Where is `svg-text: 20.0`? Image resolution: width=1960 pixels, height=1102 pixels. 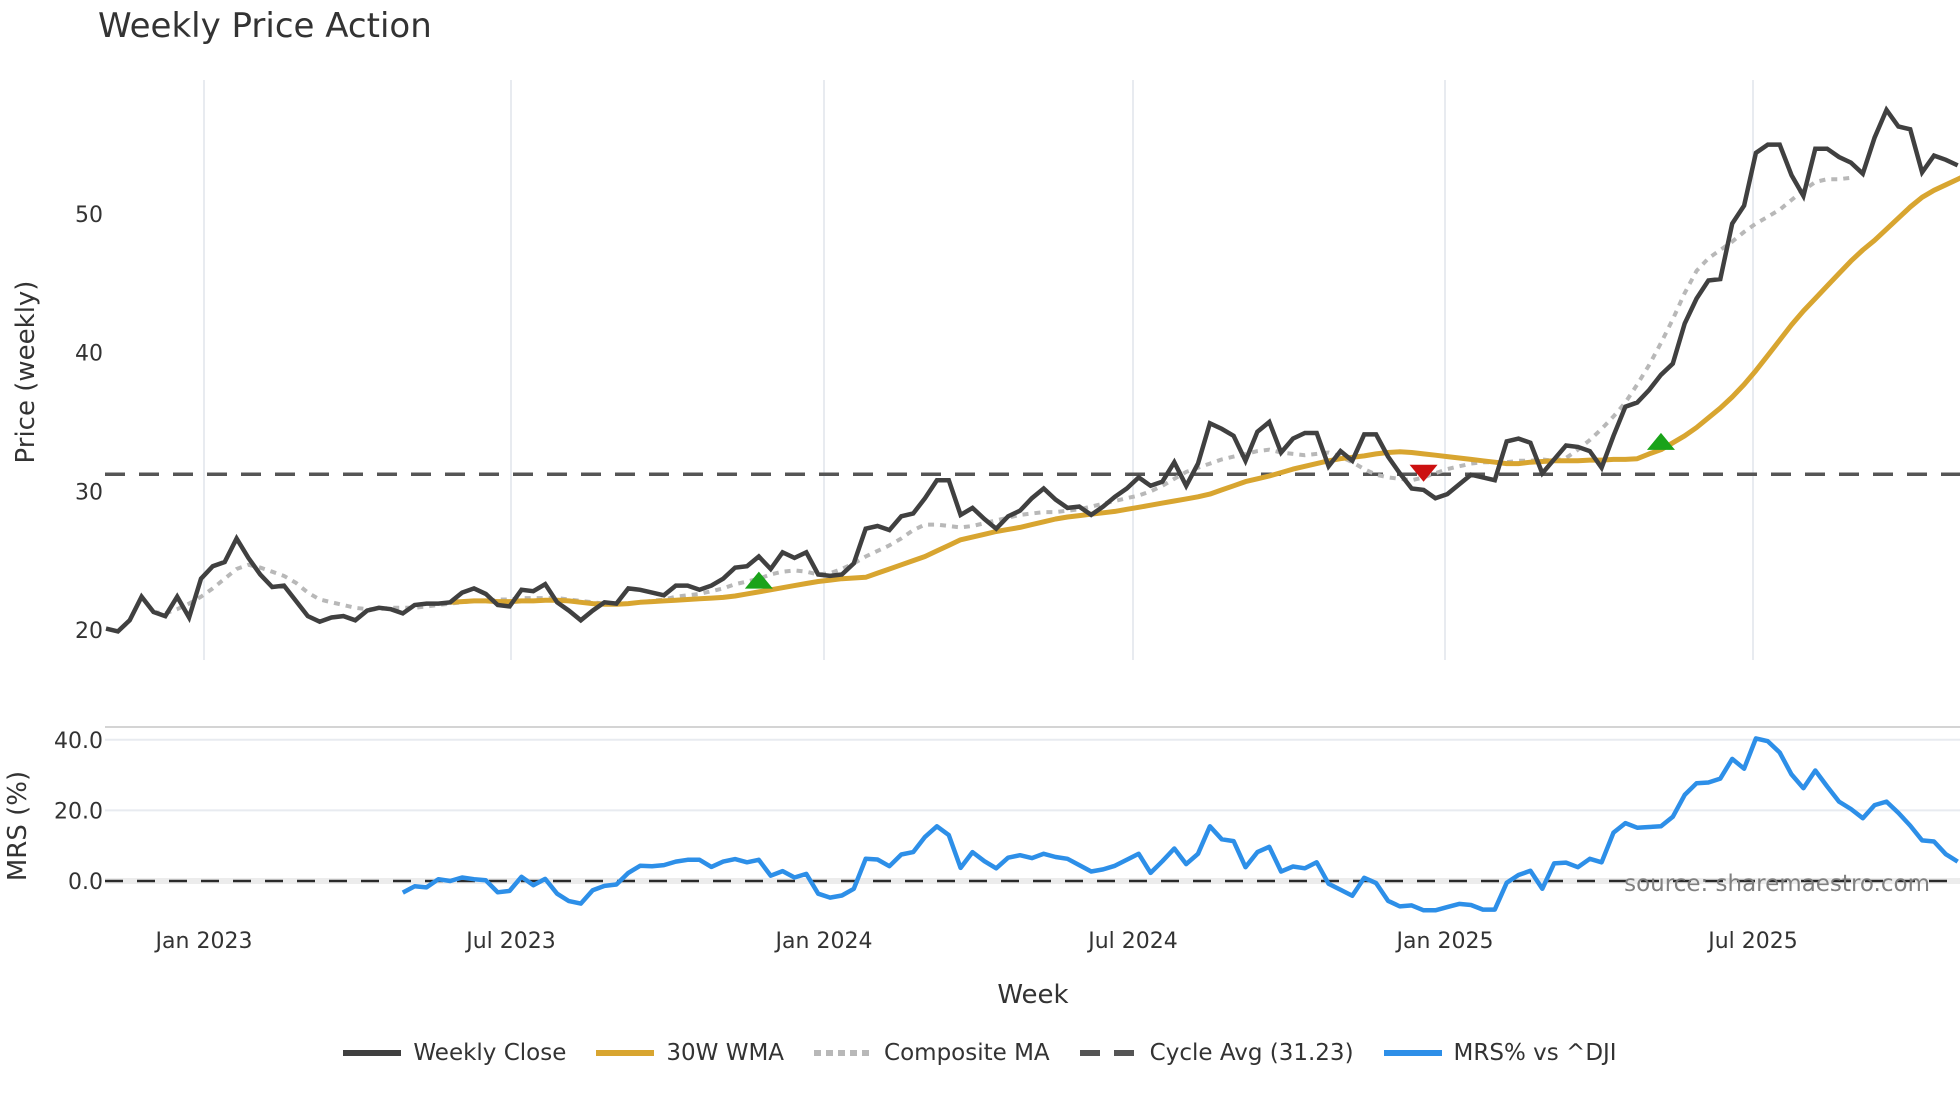
svg-text: 20.0 is located at coordinates (78, 811).